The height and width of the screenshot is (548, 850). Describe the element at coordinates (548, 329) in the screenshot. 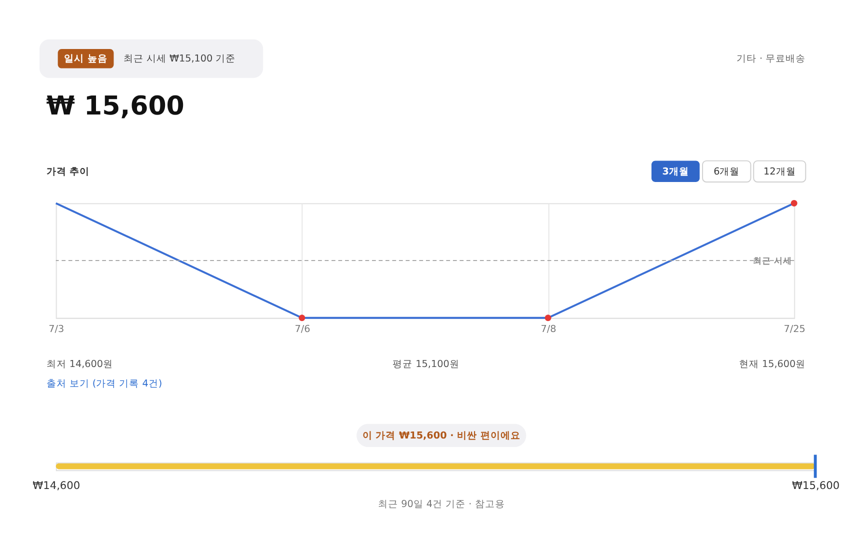

I see `x-tick-label: 7/8` at that location.